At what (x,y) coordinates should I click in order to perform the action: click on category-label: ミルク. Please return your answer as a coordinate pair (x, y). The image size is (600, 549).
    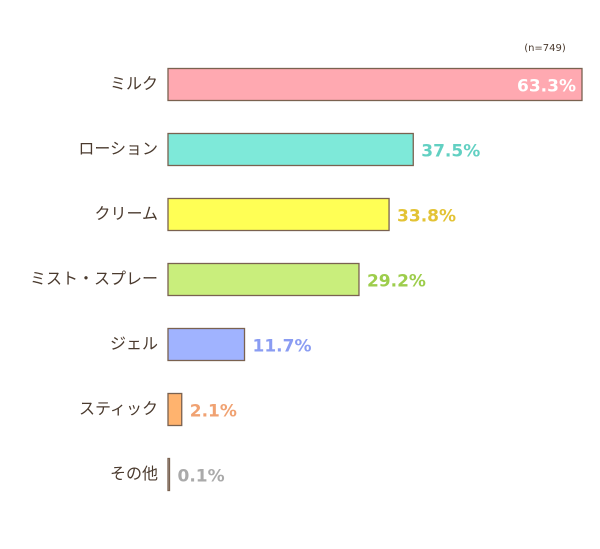
    Looking at the image, I should click on (134, 83).